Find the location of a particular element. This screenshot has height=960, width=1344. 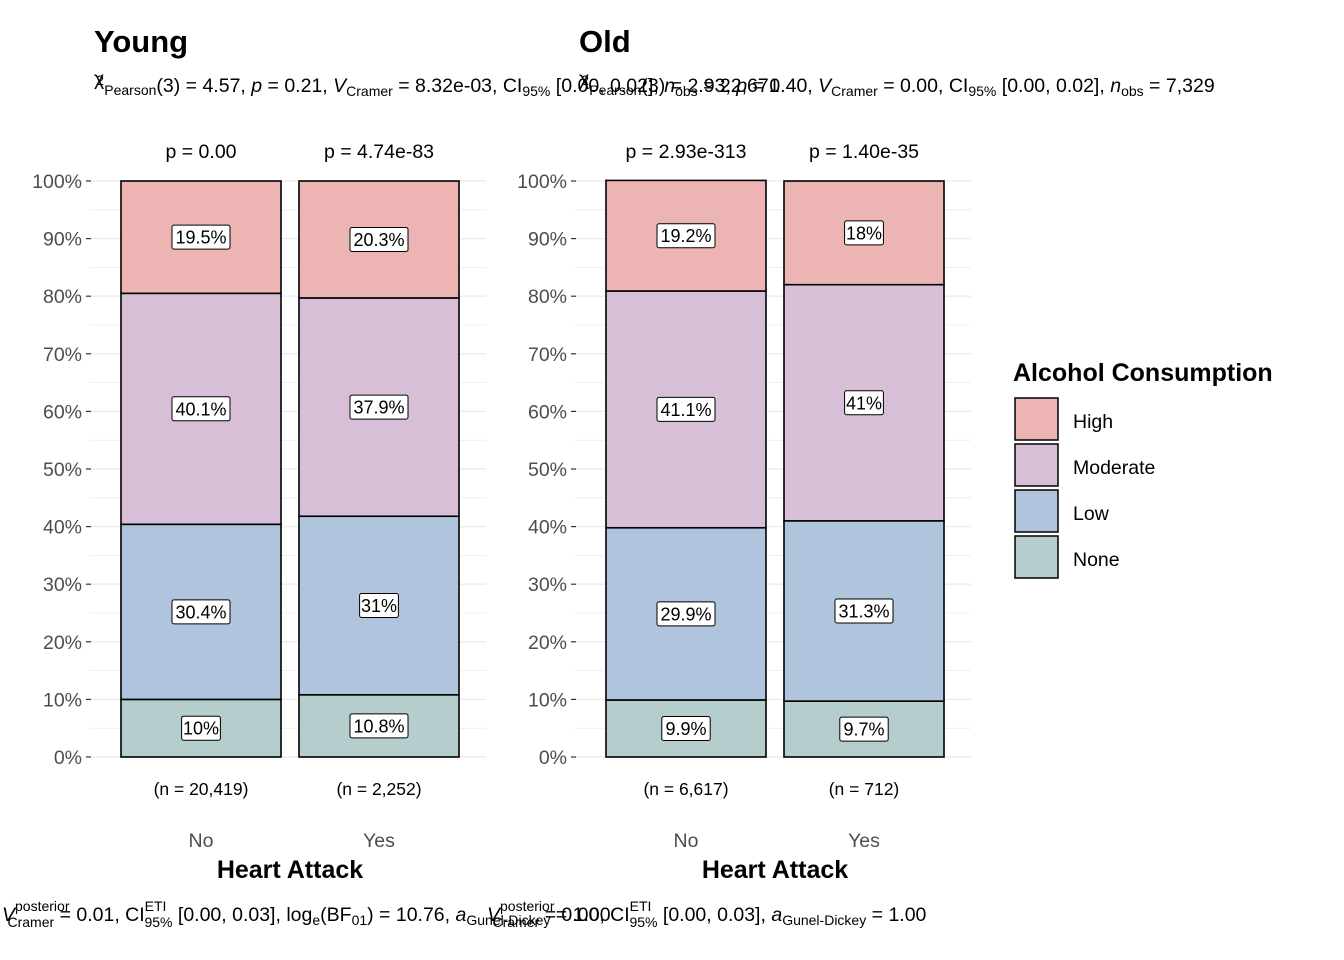

bar-young-no-none is located at coordinates (201, 728).